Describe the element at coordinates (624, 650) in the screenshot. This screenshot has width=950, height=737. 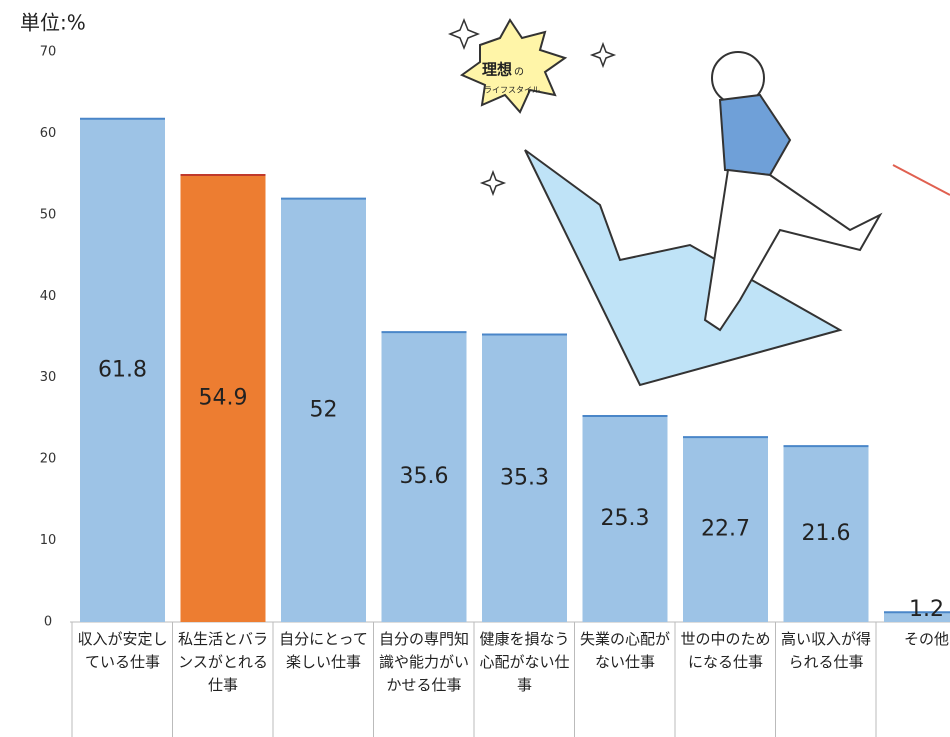
I see `x-tick-label: 失業の心配がない仕事` at that location.